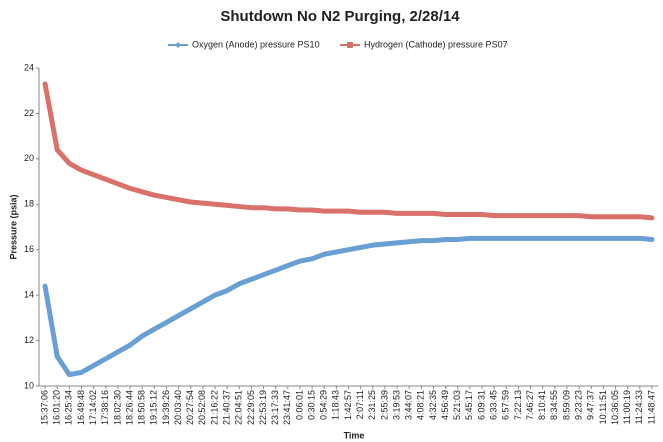  Describe the element at coordinates (384, 405) in the screenshot. I see `x-tick-label: 2:55:39` at that location.